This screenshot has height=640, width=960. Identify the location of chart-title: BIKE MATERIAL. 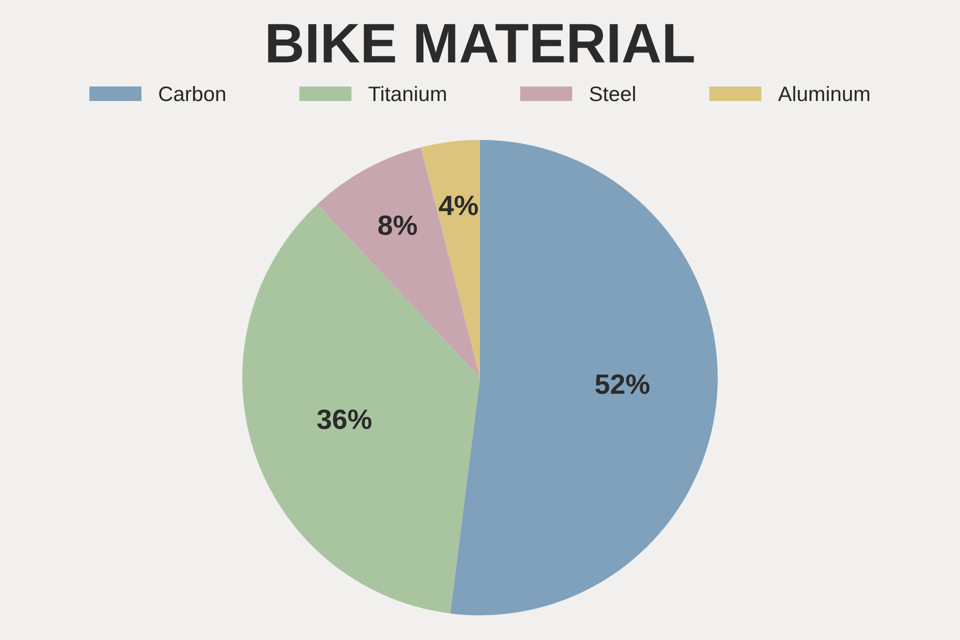
(481, 43).